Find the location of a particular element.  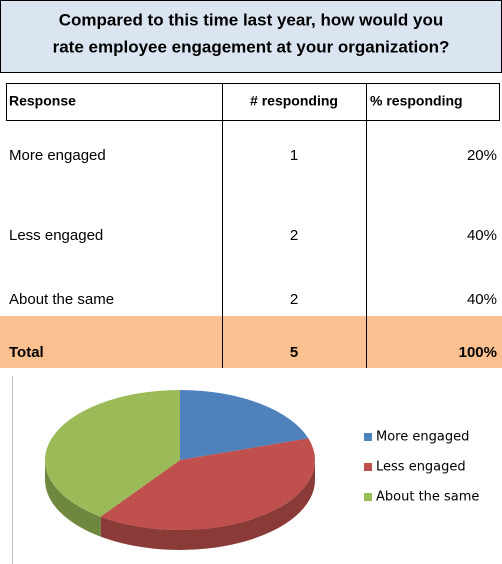

legend-label: More engaged is located at coordinates (422, 437).